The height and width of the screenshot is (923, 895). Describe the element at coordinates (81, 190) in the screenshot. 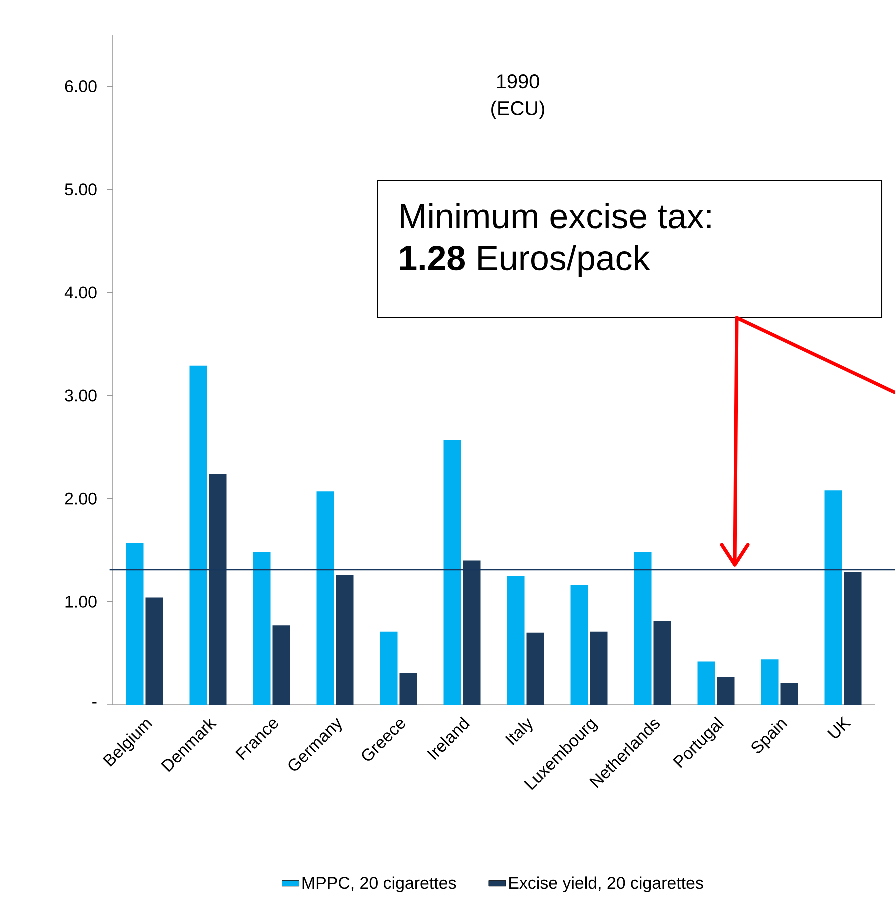

I see `y-tick-label: 5.00` at that location.